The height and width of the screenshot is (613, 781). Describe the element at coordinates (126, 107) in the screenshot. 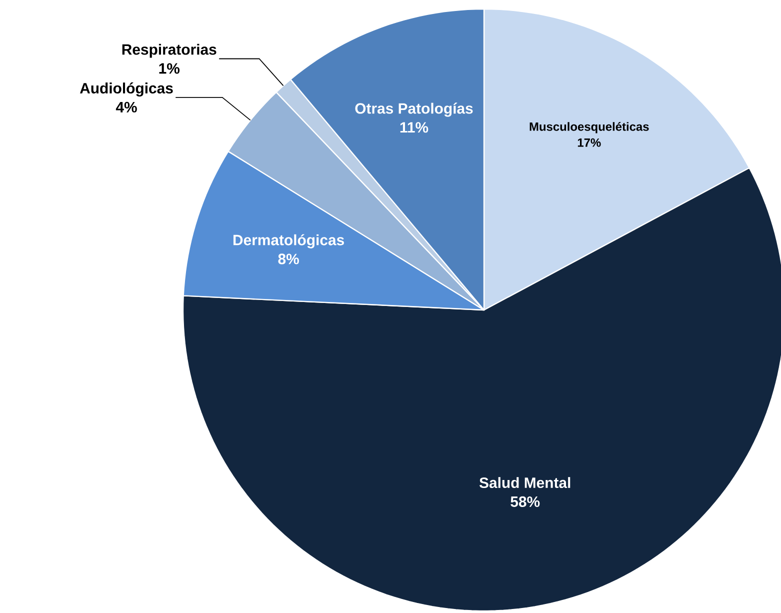

I see `data-label: 4%` at that location.